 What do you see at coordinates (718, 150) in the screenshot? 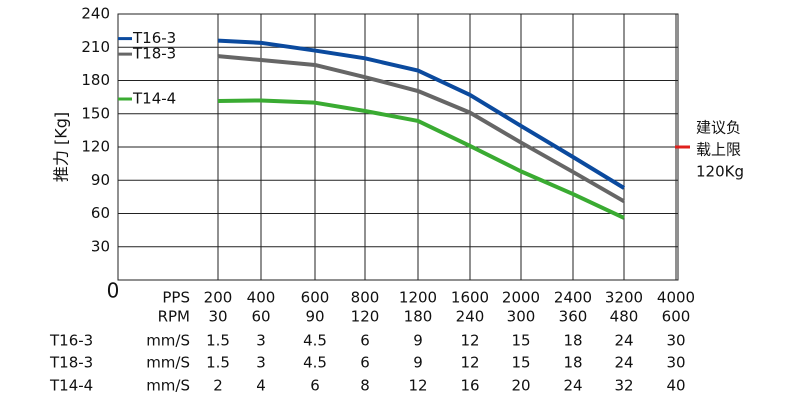
I see `limit-label: 载上限` at bounding box center [718, 150].